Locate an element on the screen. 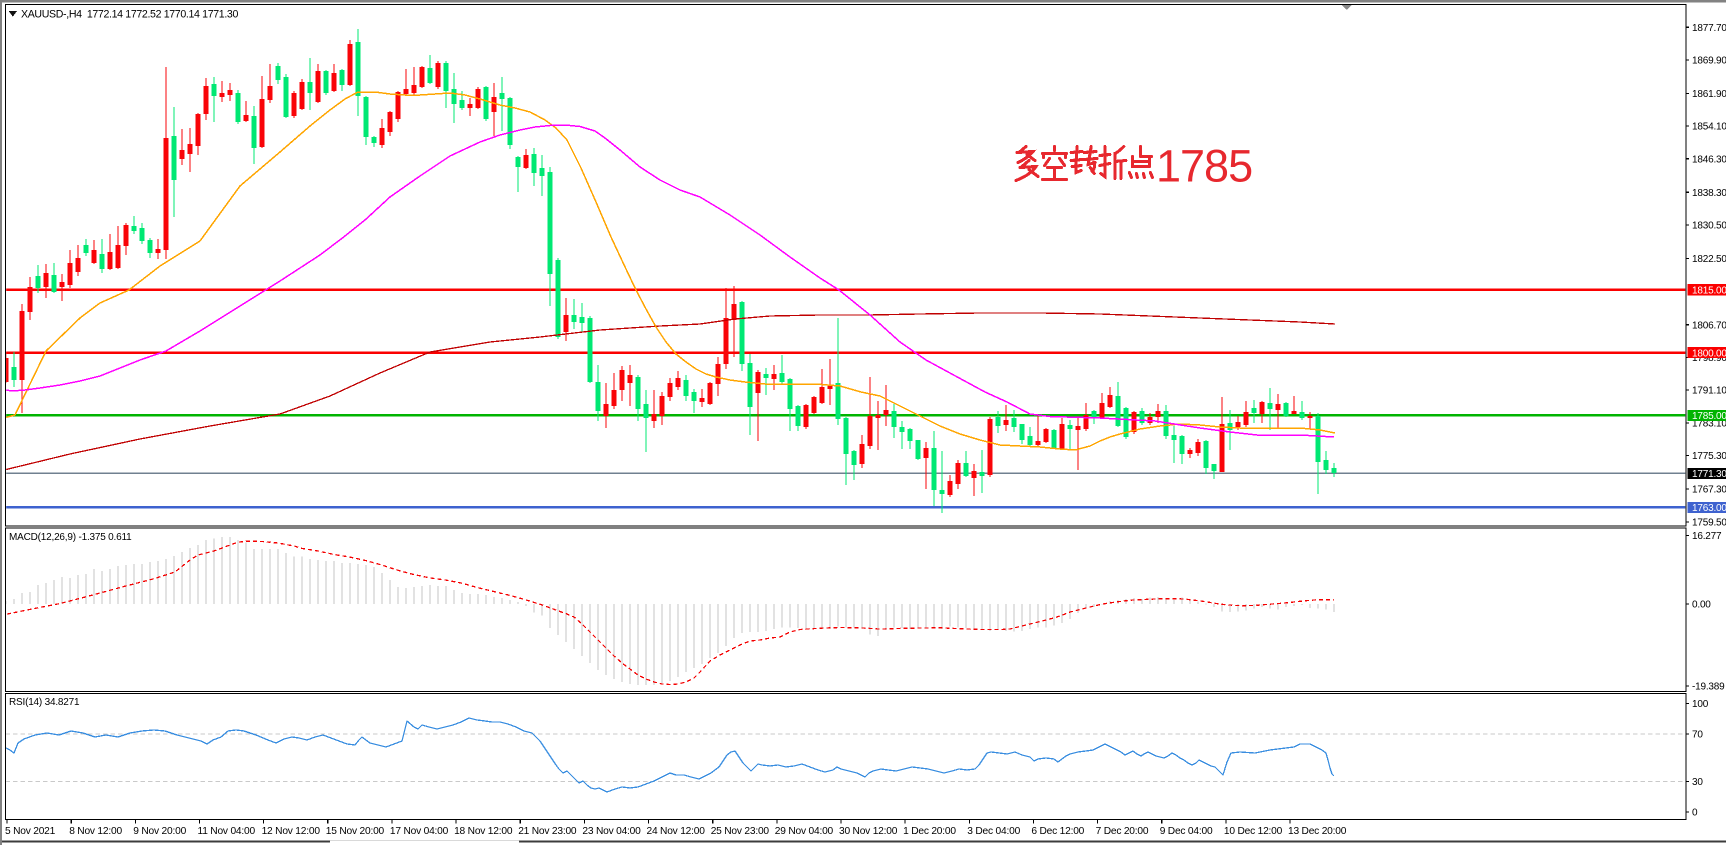 Image resolution: width=1726 pixels, height=845 pixels. svg-text: 70 is located at coordinates (1697, 735).